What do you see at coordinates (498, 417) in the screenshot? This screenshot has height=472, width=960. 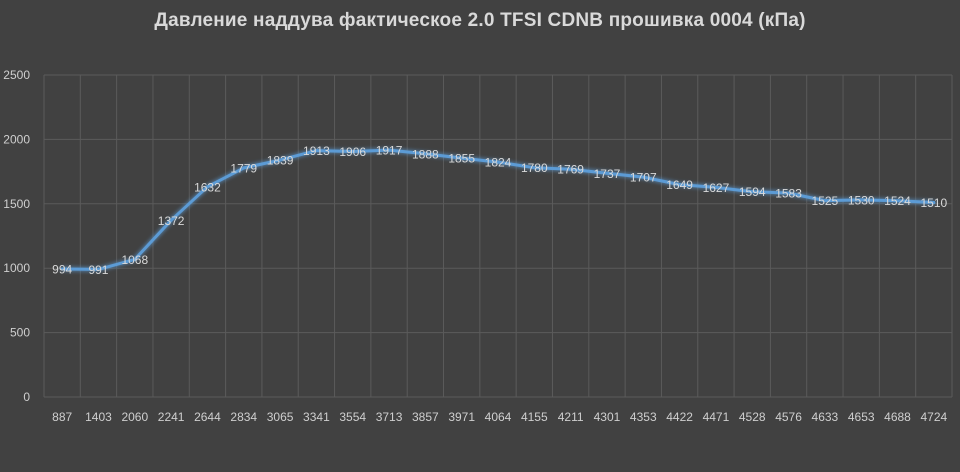 I see `x-tick-label: 4064` at bounding box center [498, 417].